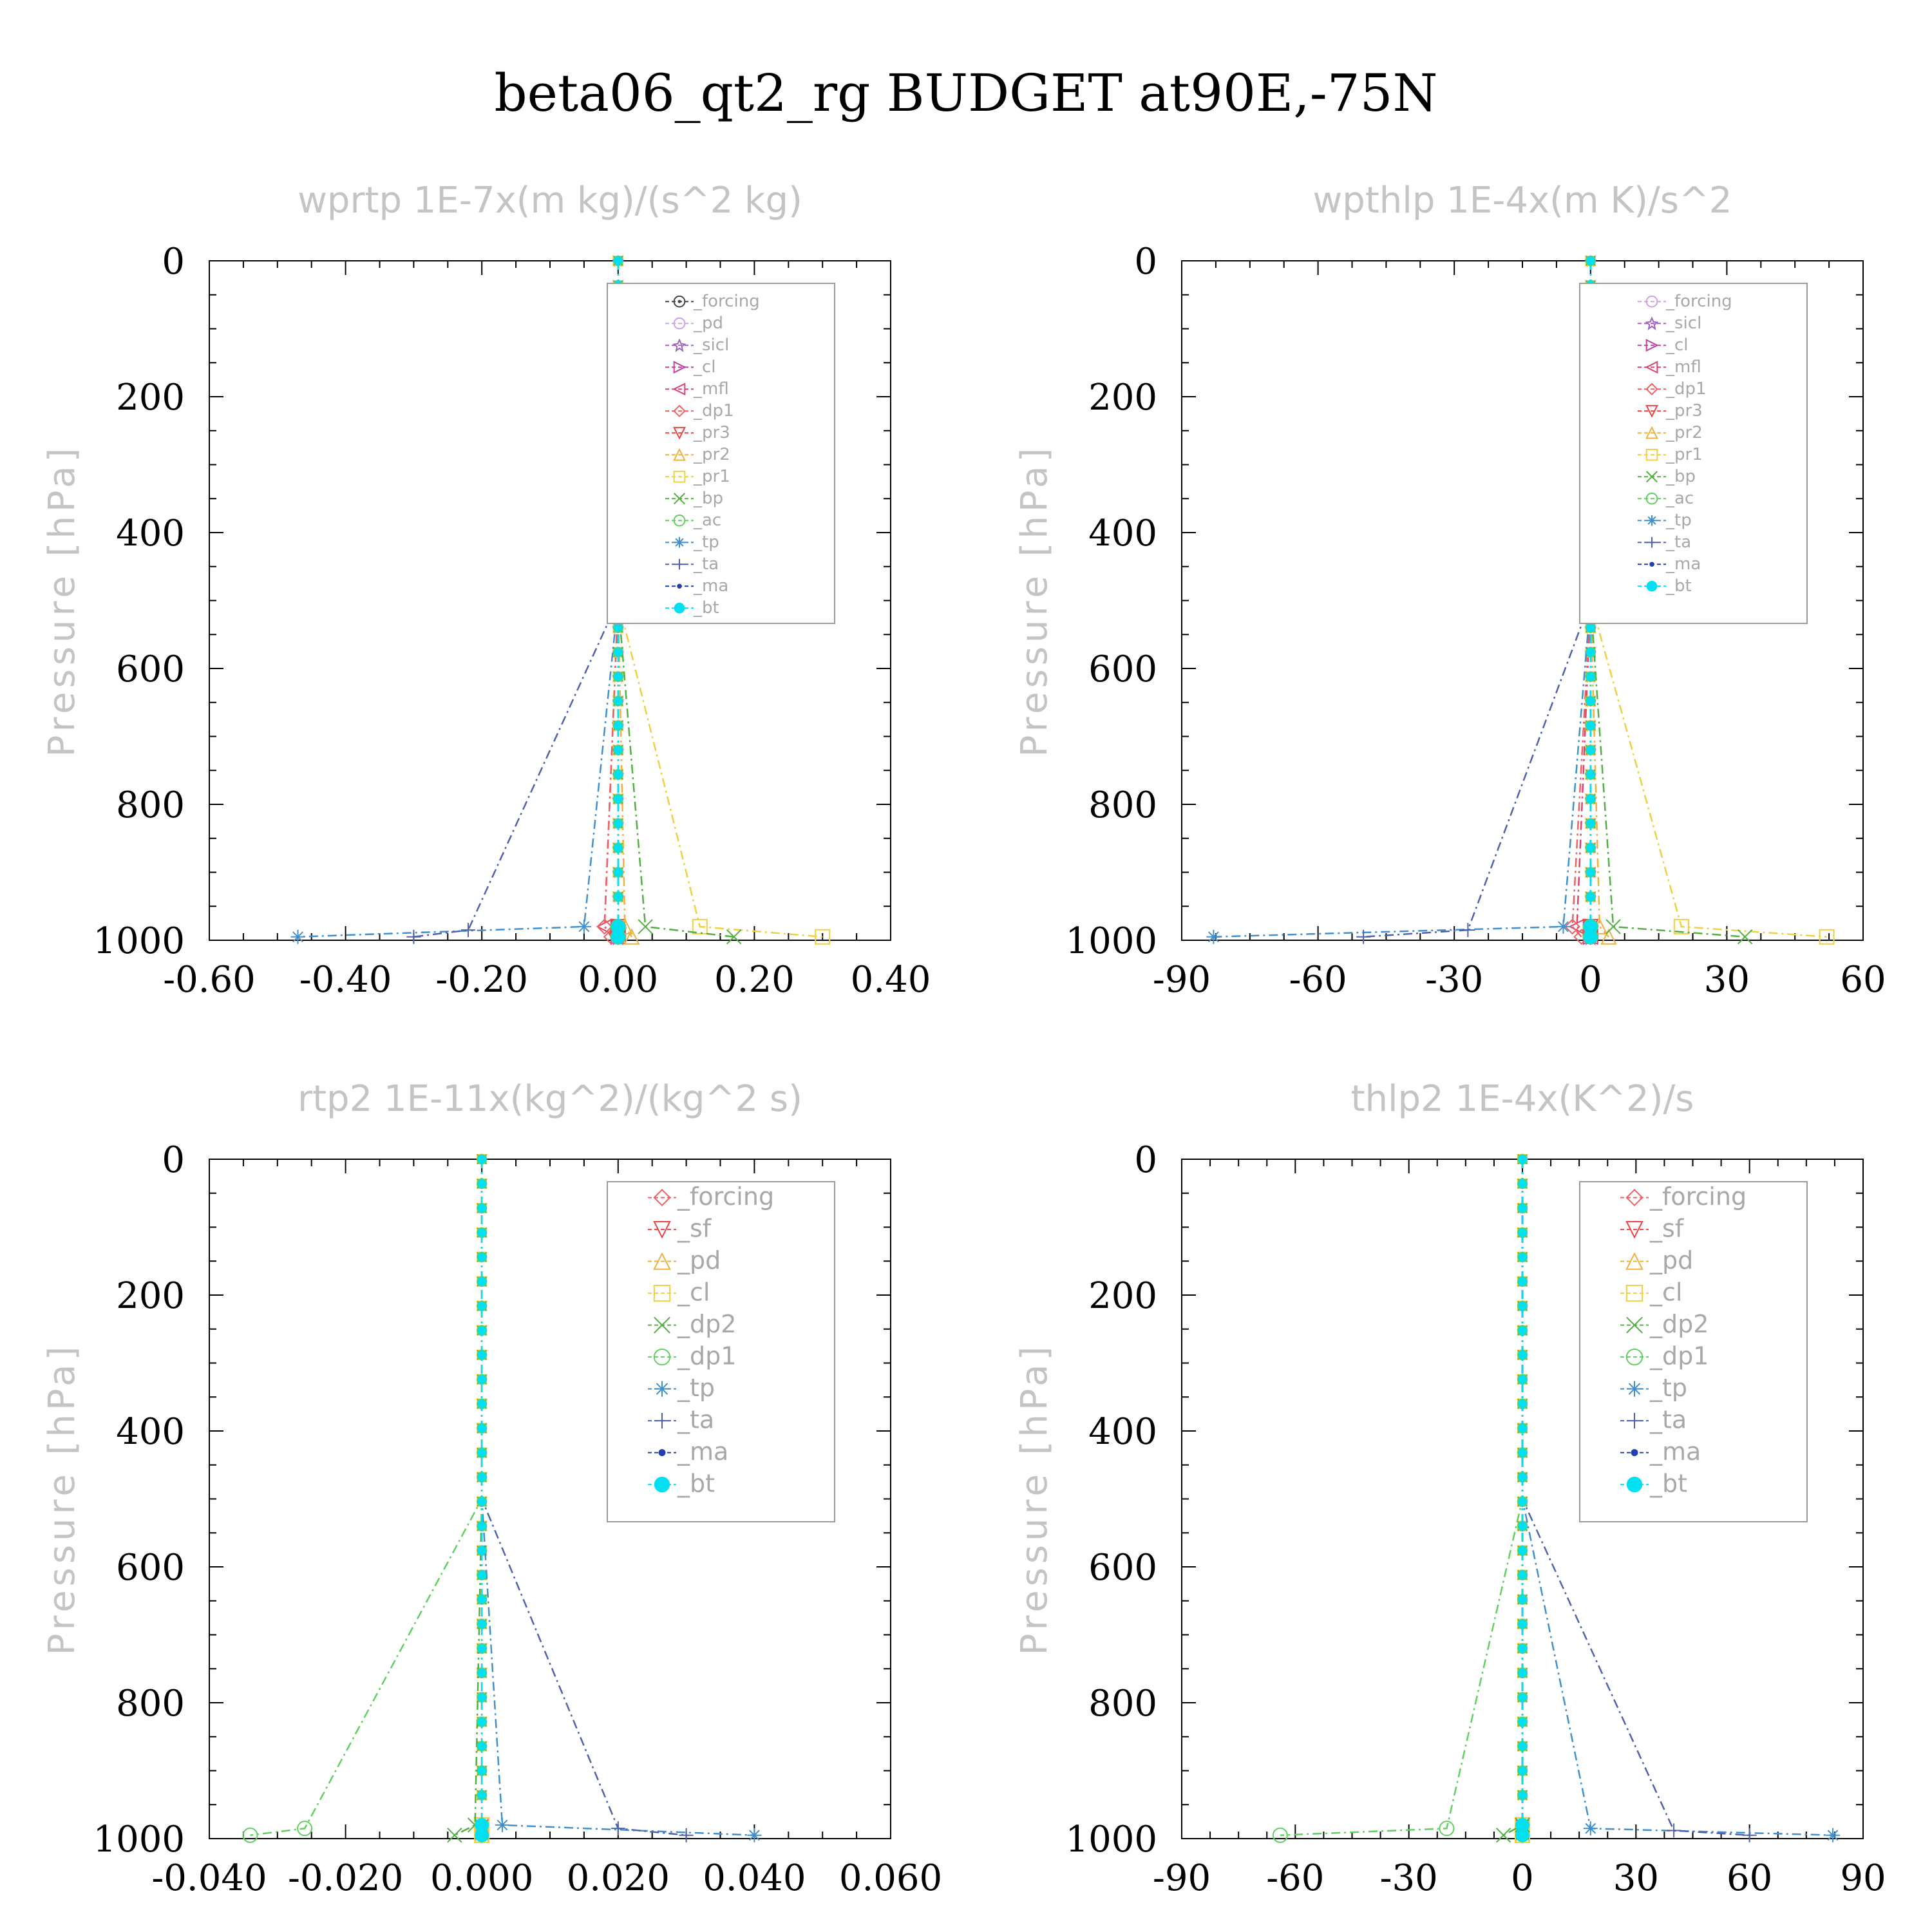 This screenshot has width=1932, height=1932. Describe the element at coordinates (1123, 1704) in the screenshot. I see `y-tick-label: 800` at that location.